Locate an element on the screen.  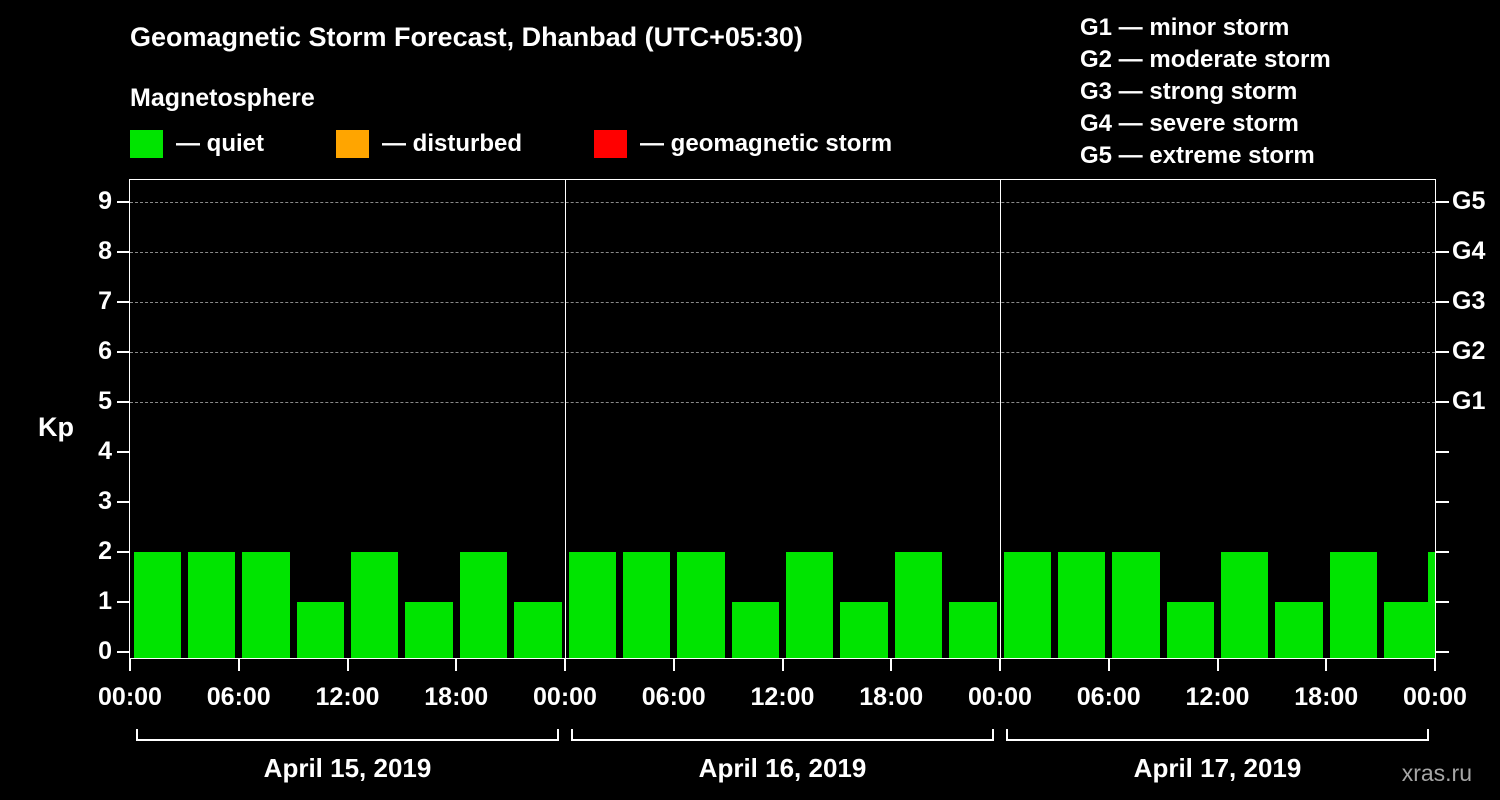
right-axis-label: G1 is located at coordinates (1469, 401).